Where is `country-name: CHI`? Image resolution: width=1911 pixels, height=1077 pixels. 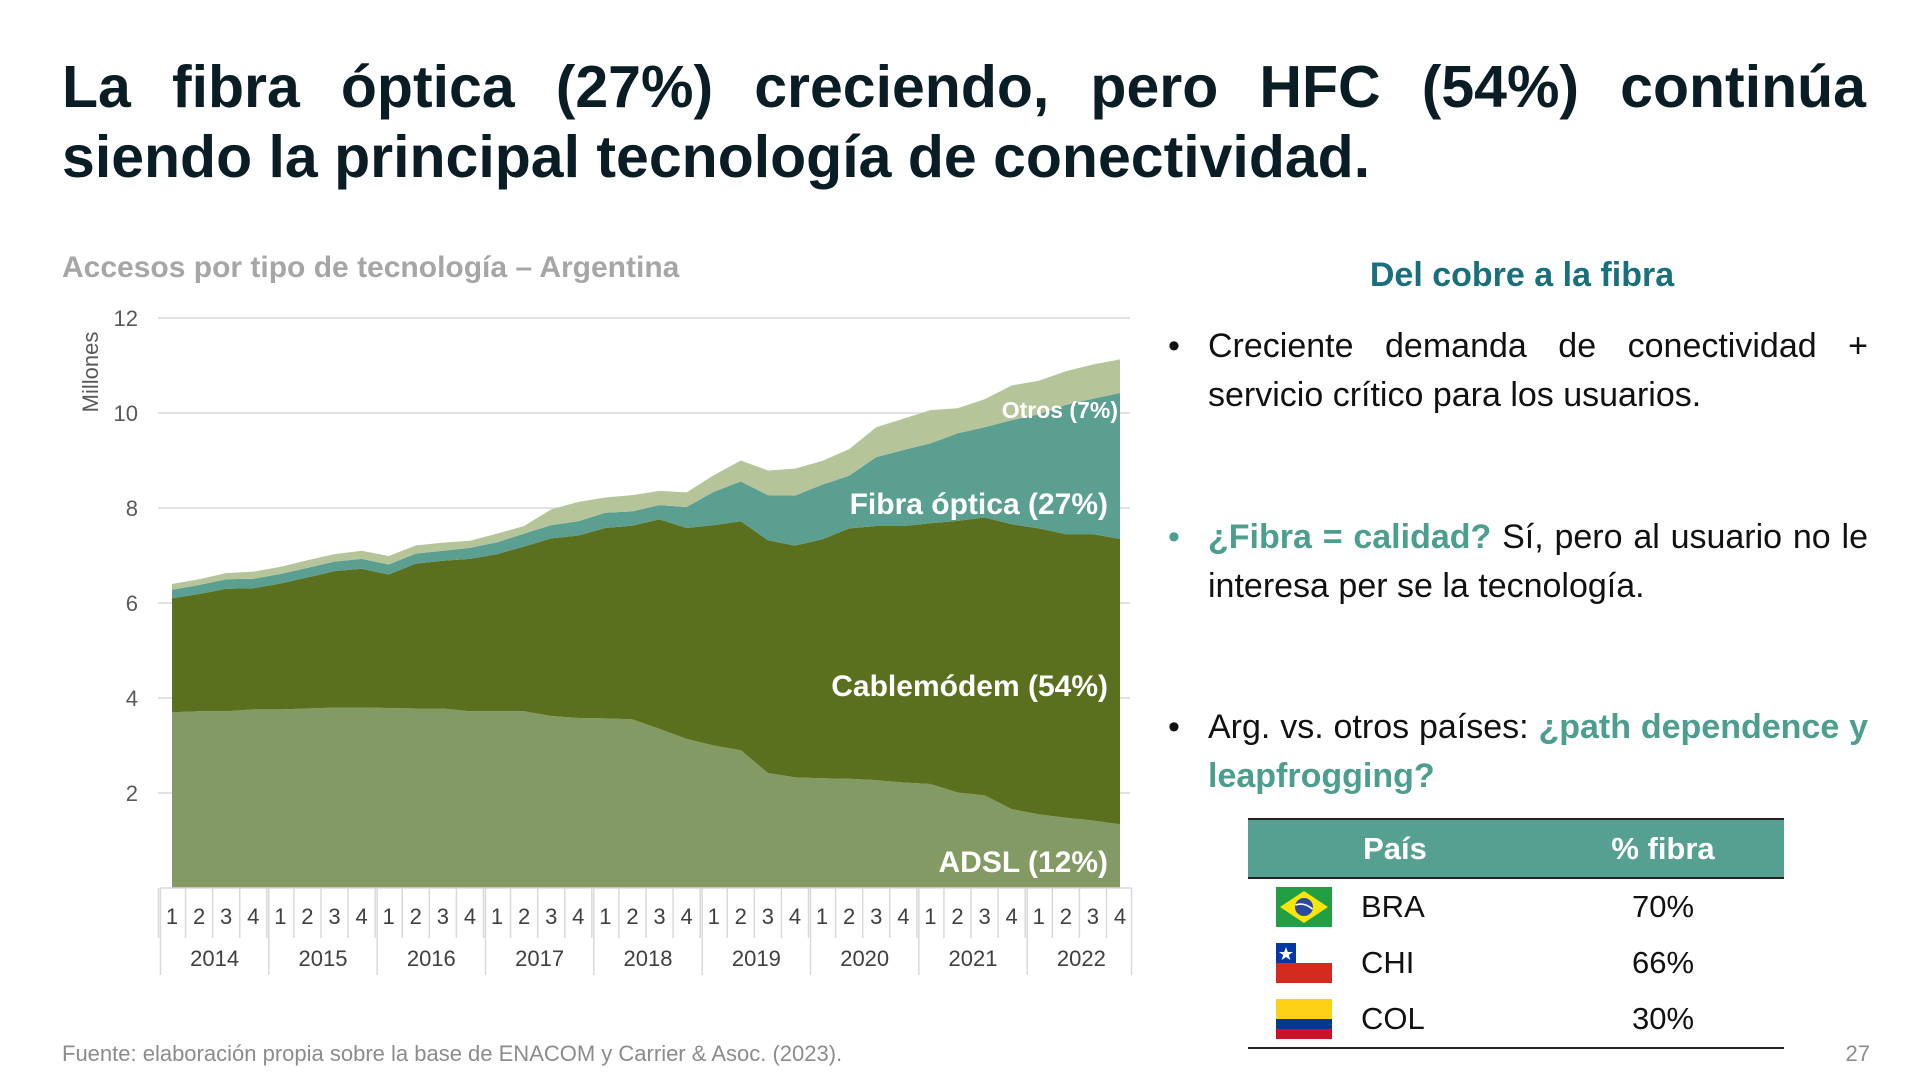 country-name: CHI is located at coordinates (1388, 962).